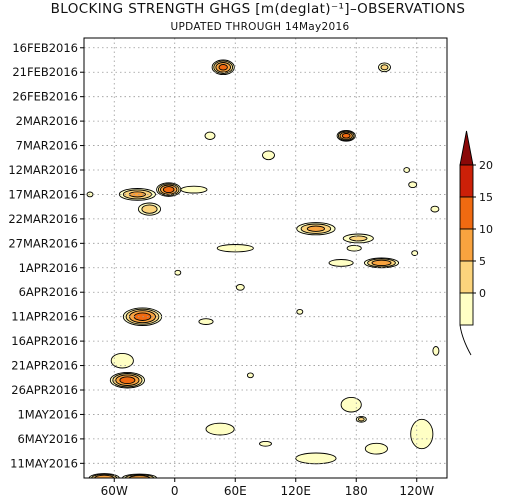 This screenshot has width=519, height=497. I want to click on y-tick-label: 16FEB2016, so click(45, 48).